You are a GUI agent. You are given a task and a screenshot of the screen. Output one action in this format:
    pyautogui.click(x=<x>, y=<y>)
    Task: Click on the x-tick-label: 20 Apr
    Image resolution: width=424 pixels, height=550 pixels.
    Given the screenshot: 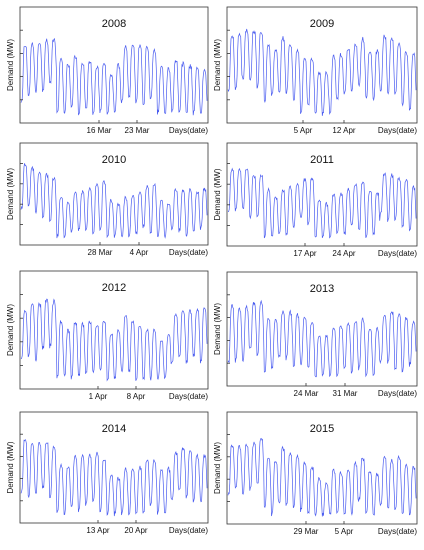 What is the action you would take?
    pyautogui.click(x=135, y=530)
    